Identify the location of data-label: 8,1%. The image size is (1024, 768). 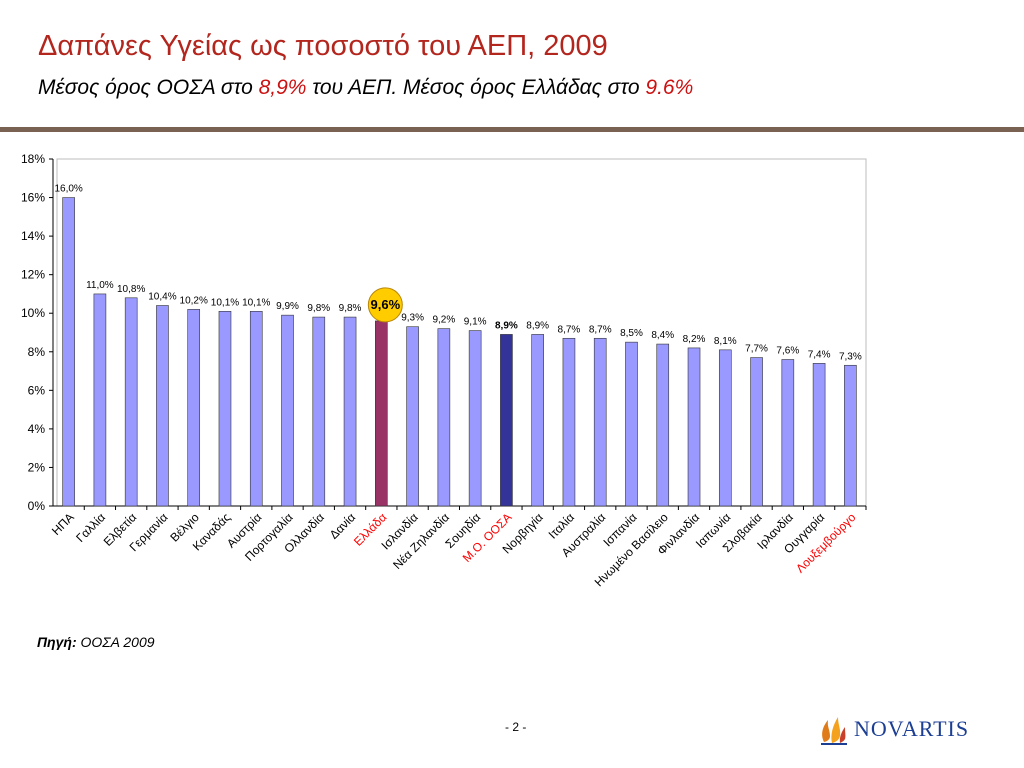
(725, 341).